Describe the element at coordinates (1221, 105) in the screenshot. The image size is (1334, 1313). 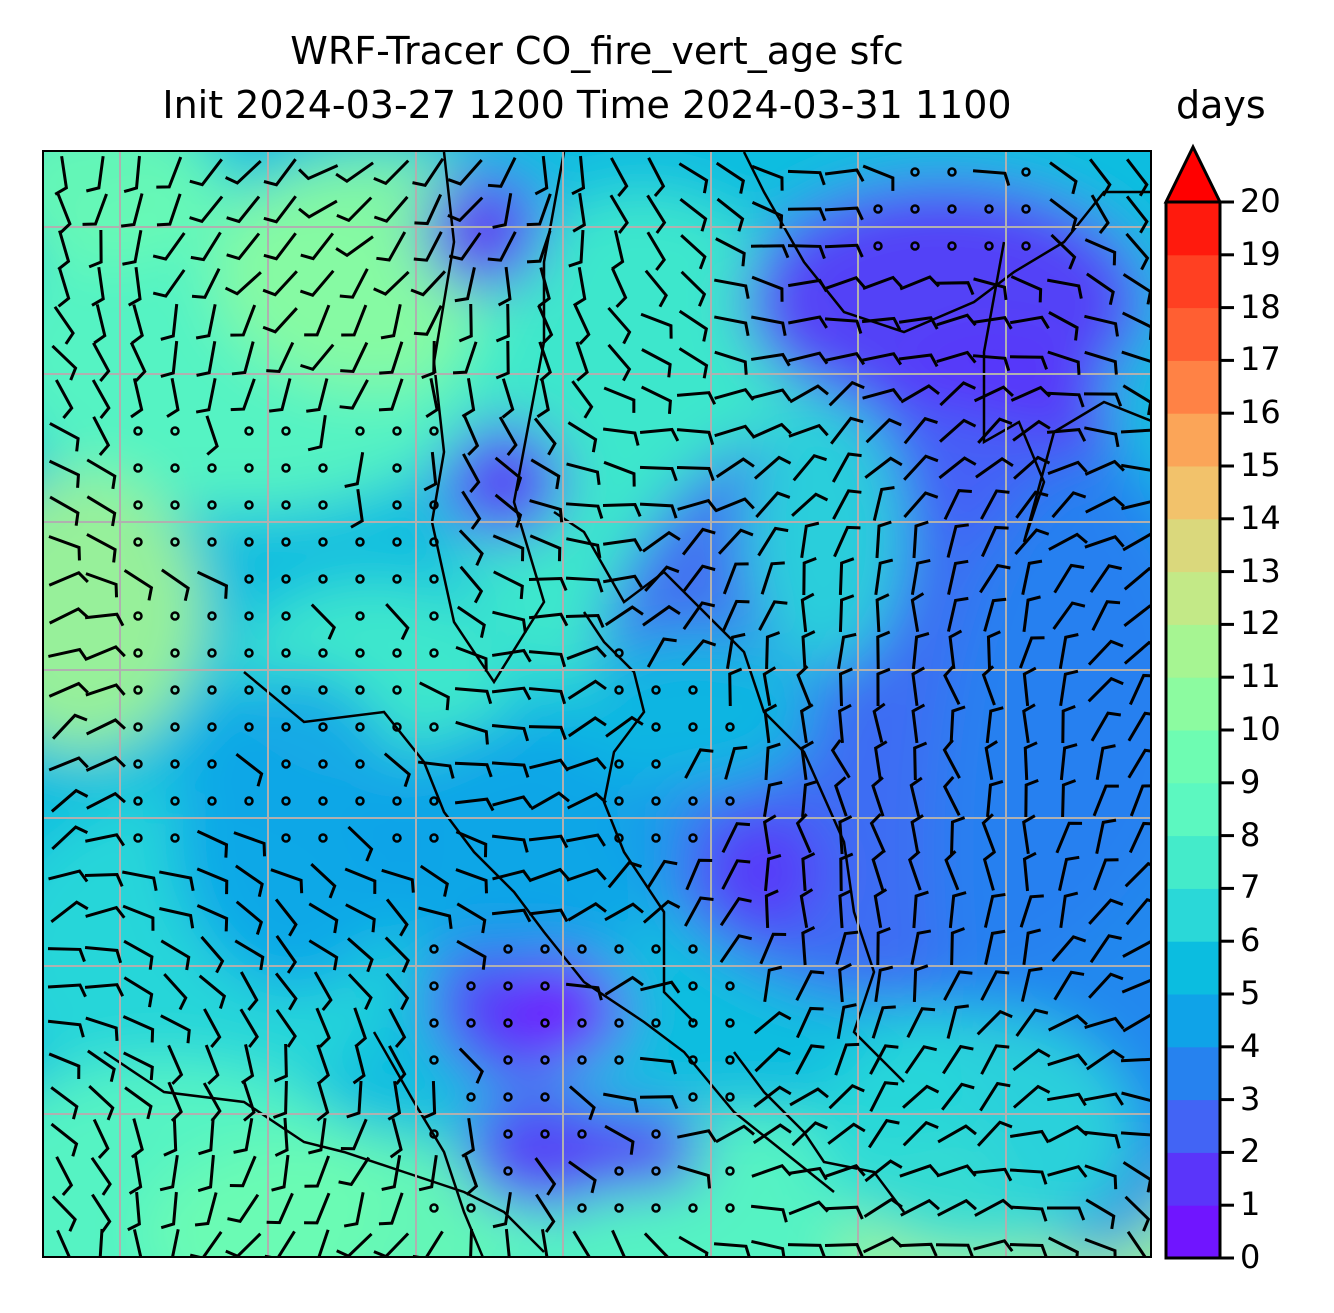
I see `units-label: days` at that location.